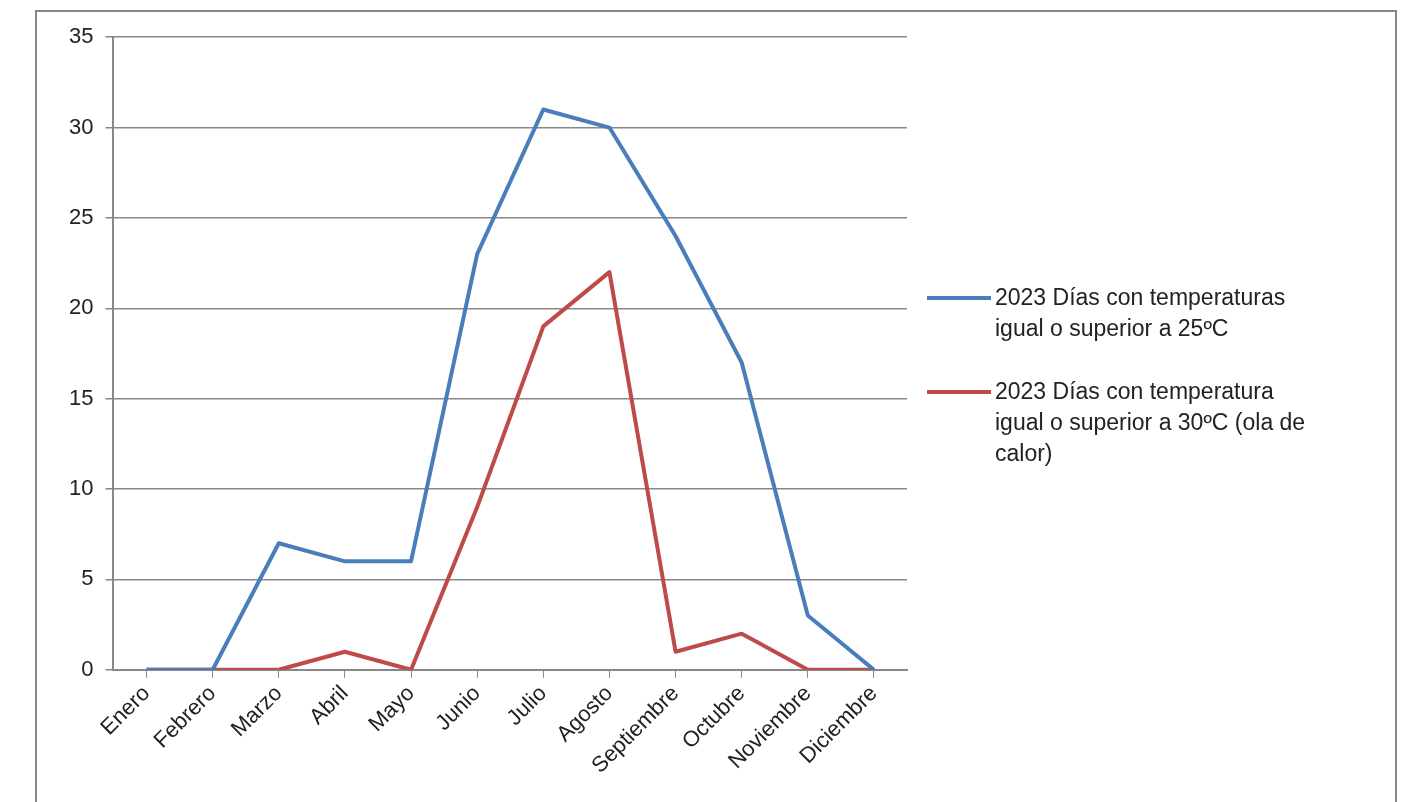 The width and height of the screenshot is (1407, 802). Describe the element at coordinates (526, 705) in the screenshot. I see `x-tick-label: Julio` at that location.